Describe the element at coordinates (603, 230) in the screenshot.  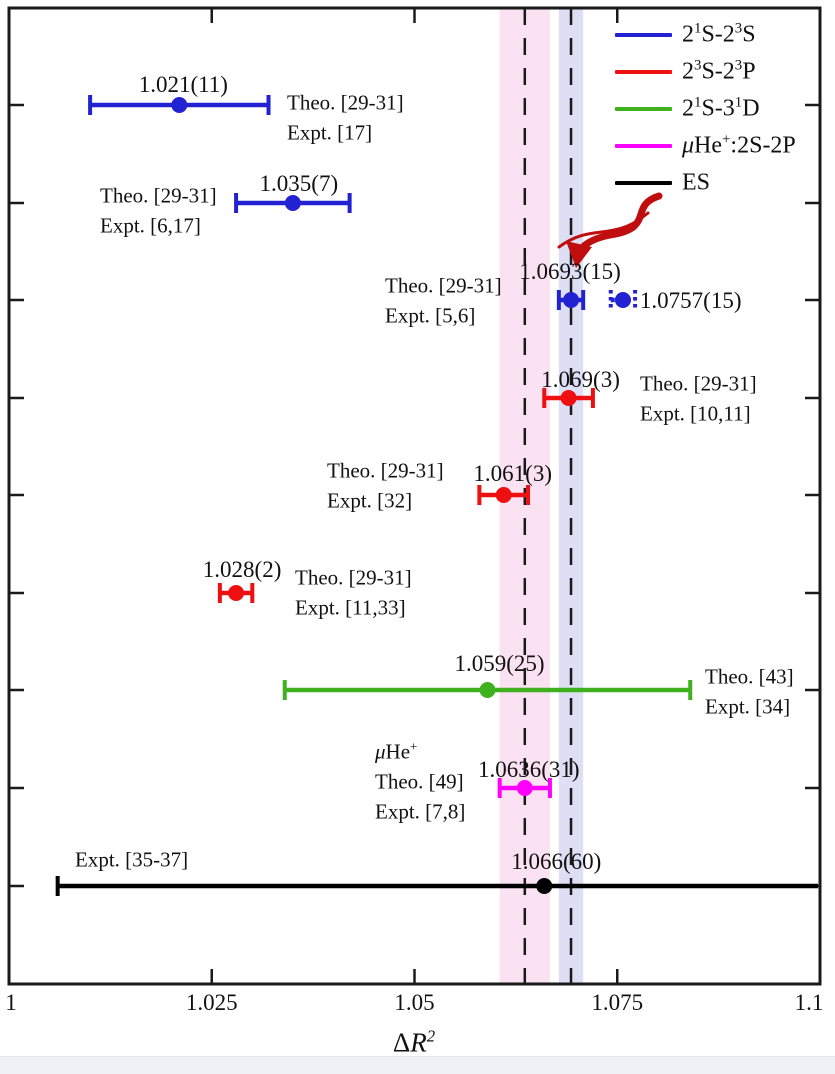
I see `annotation-arrow-tail` at that location.